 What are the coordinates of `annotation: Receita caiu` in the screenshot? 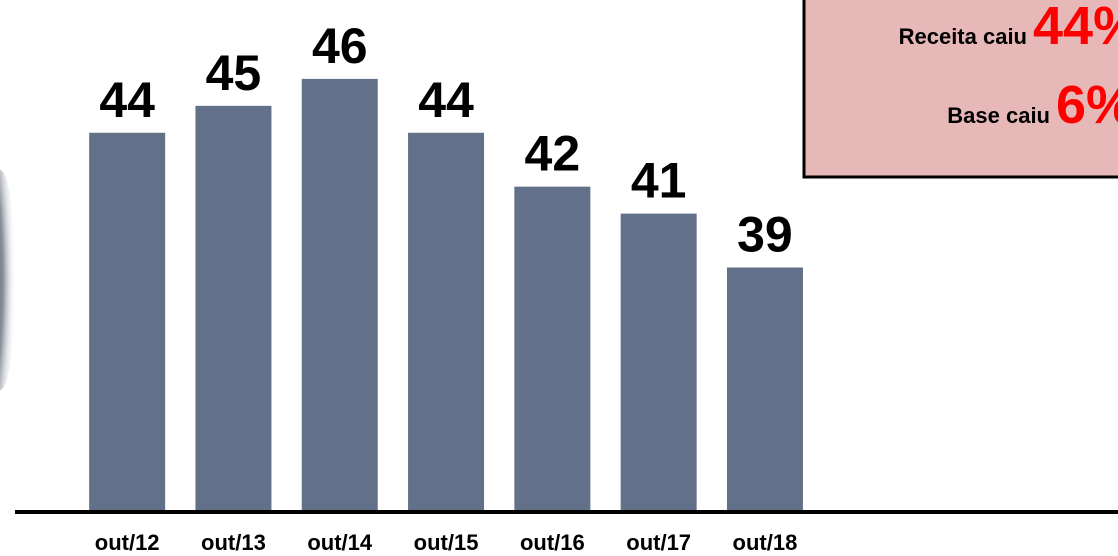 It's located at (963, 36).